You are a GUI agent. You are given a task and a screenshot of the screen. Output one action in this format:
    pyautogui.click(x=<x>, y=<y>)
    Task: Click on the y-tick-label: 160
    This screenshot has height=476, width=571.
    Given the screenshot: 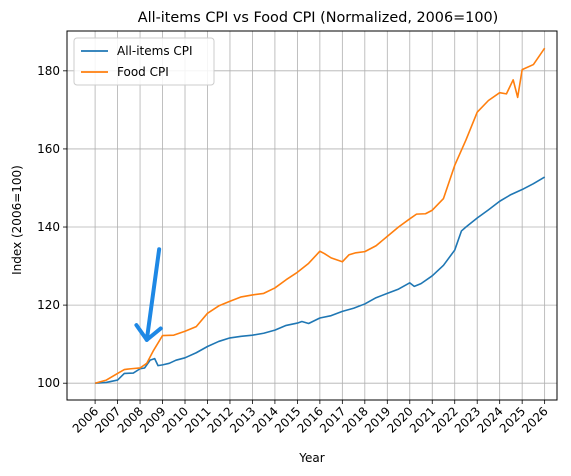 What is the action you would take?
    pyautogui.click(x=48, y=149)
    